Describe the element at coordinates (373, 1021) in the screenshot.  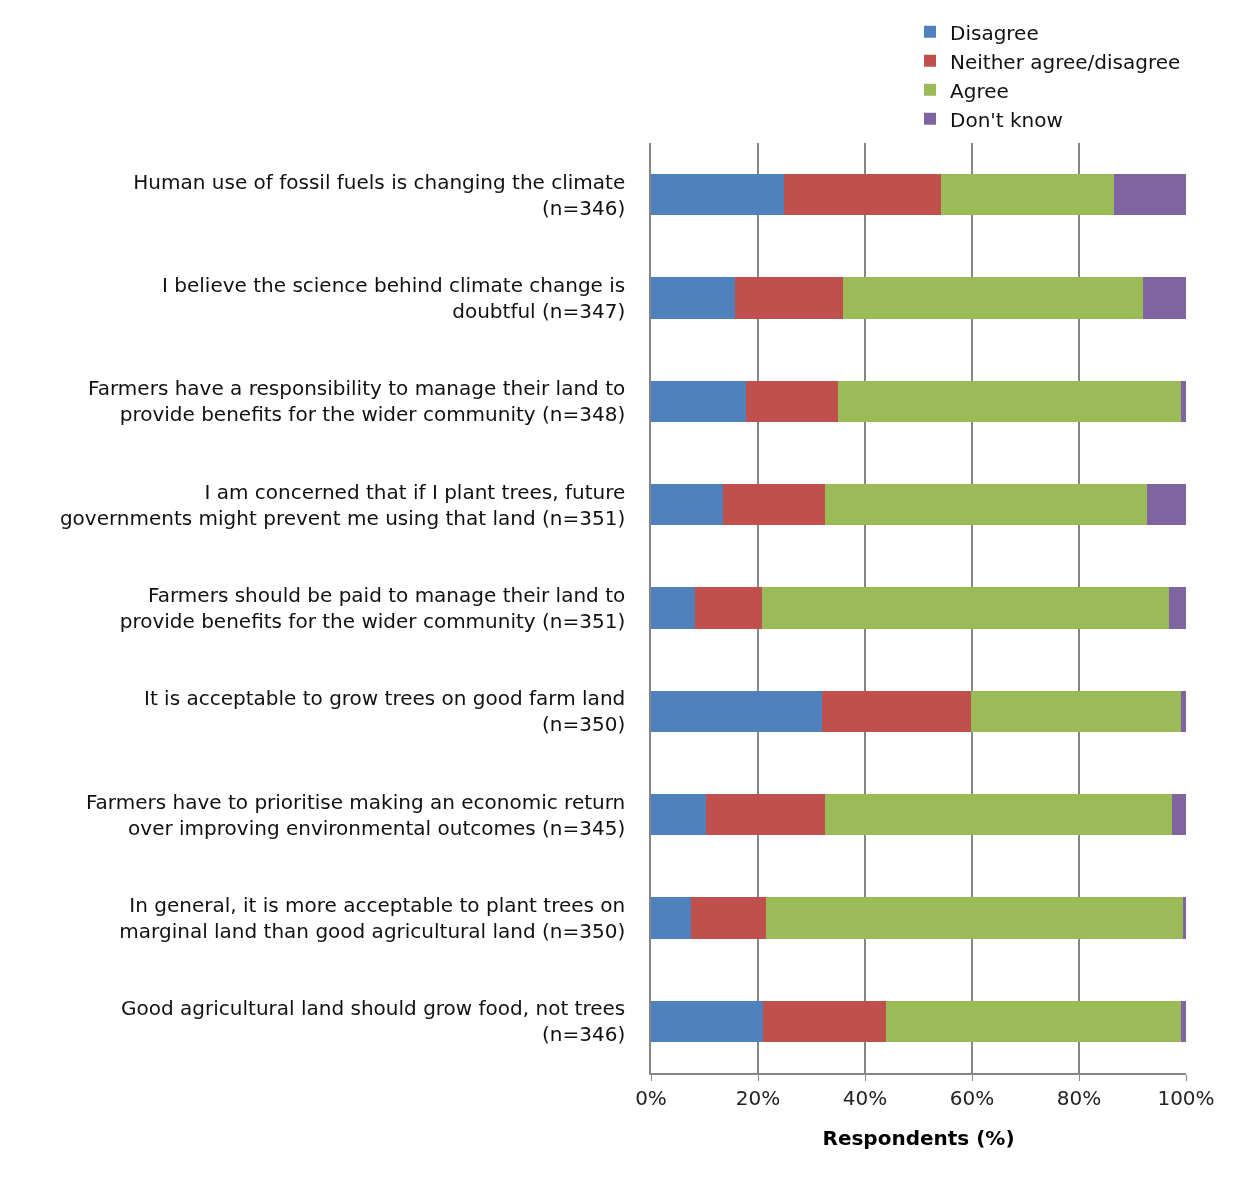
I see `y-tick-label: Good agricultural land should grow food, not trees (n=346)` at that location.